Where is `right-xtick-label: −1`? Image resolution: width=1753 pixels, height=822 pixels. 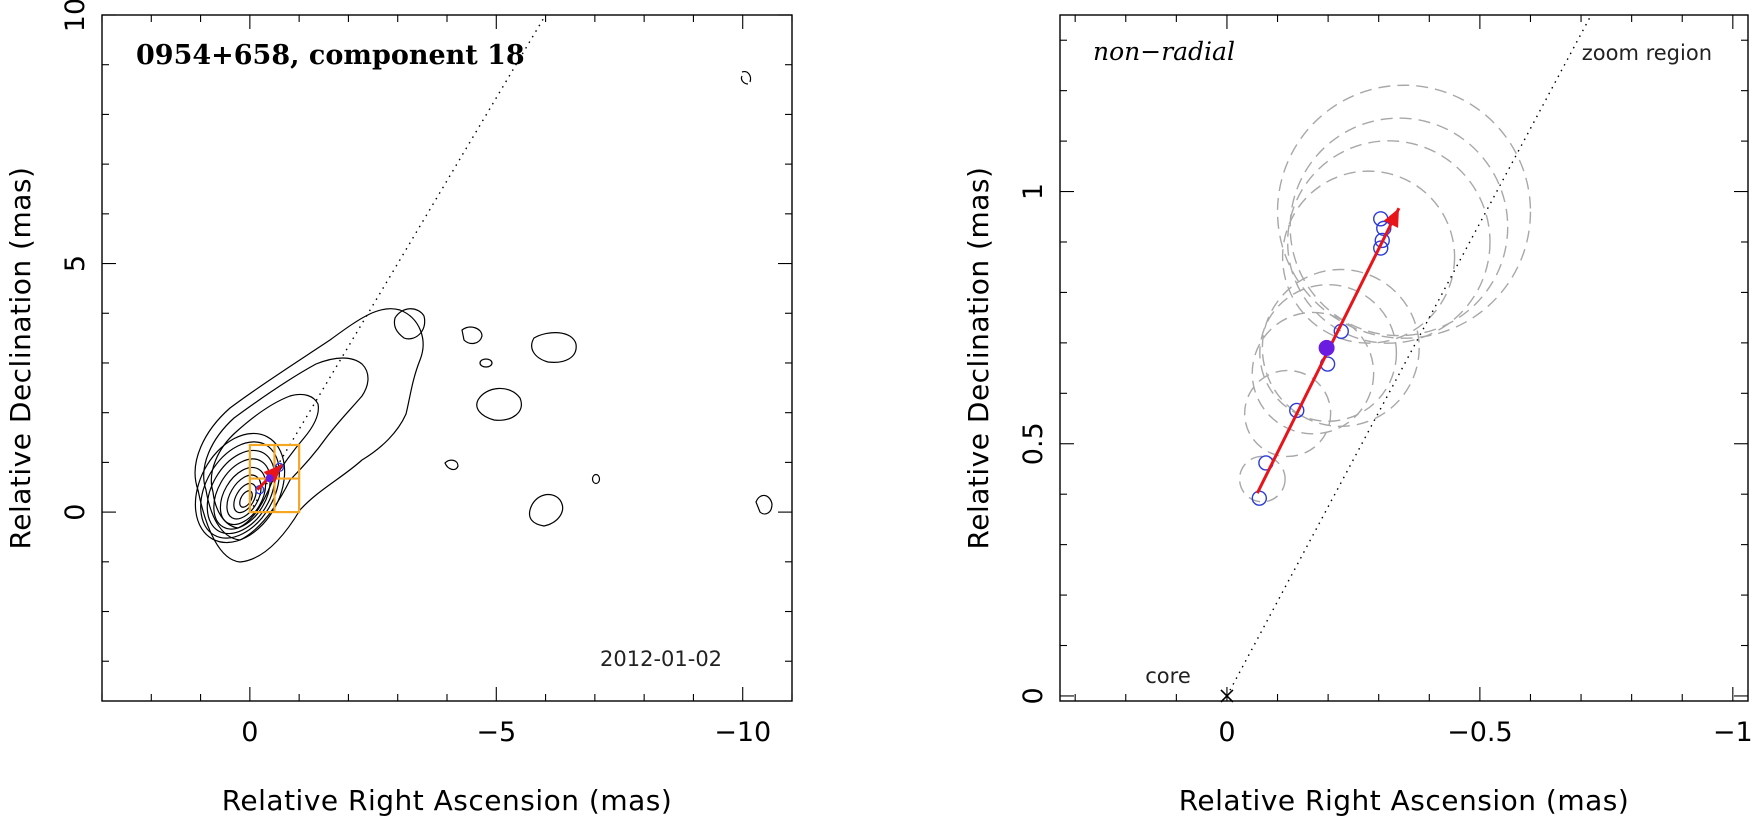
right-xtick-label: −1 is located at coordinates (1733, 732).